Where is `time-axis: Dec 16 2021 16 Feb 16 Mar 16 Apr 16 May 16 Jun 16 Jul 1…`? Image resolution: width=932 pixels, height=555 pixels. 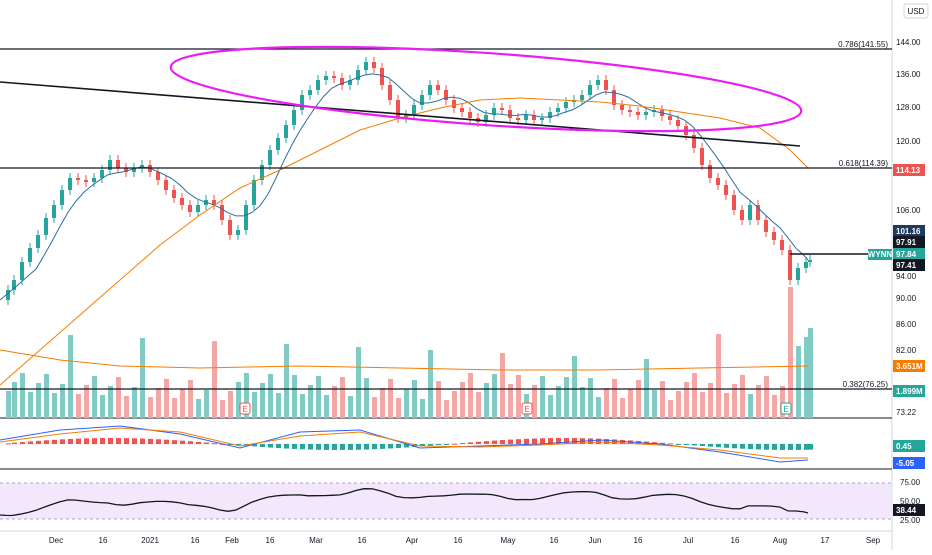 time-axis: Dec 16 2021 16 Feb 16 Mar 16 Apr 16 May 16 Jun 16 Jul 1… is located at coordinates (465, 540).